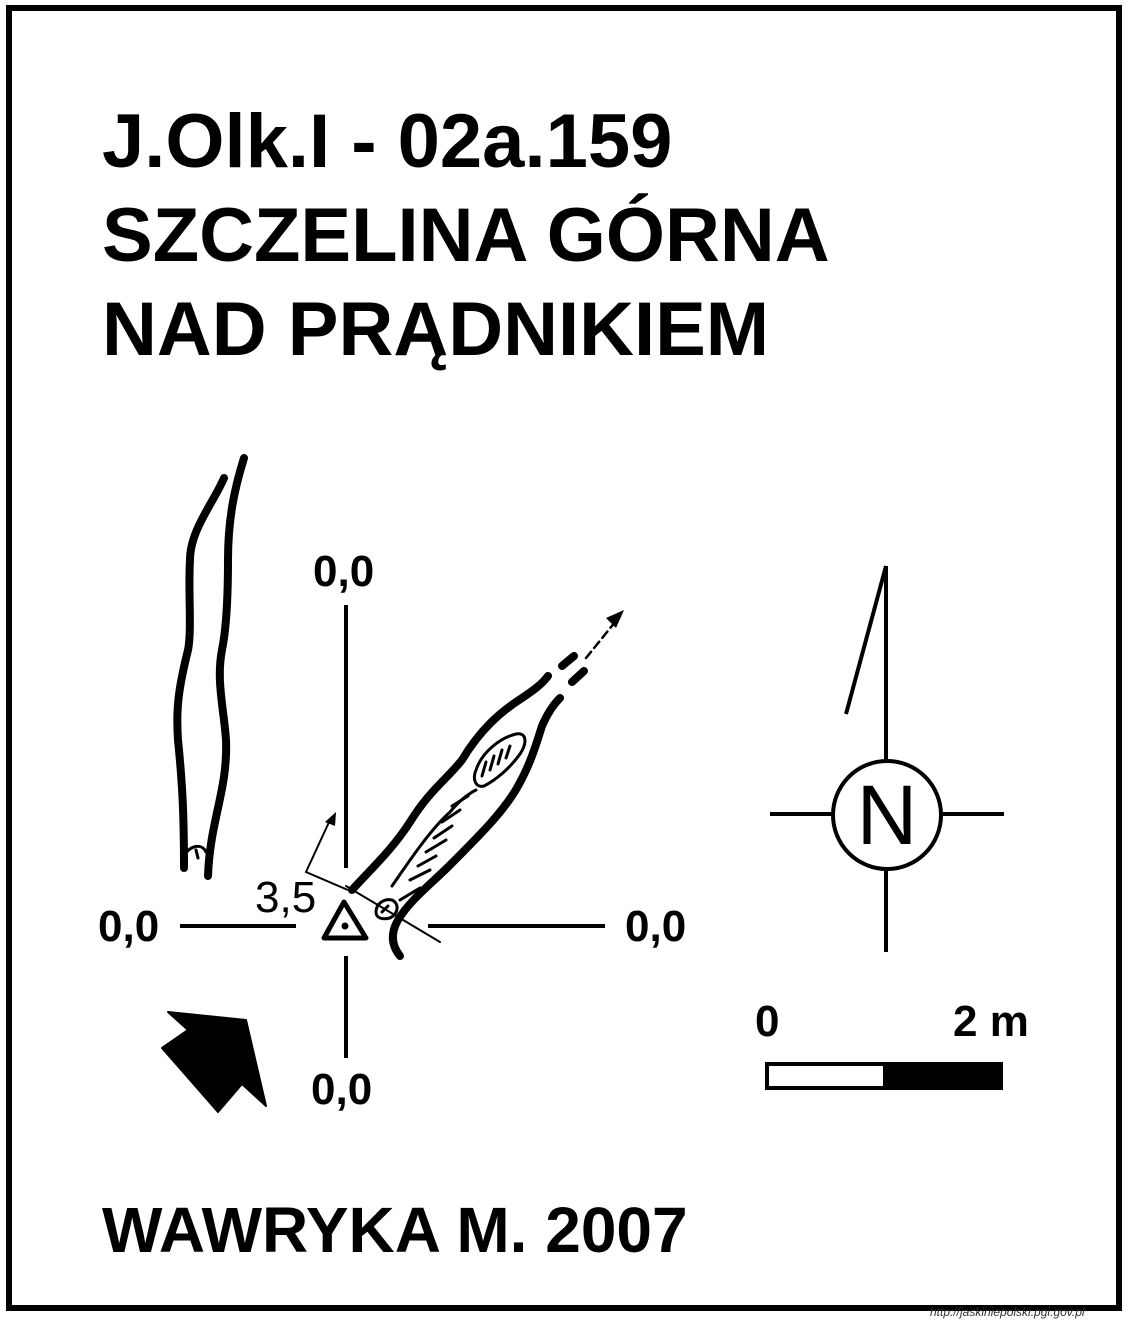  I want to click on cave-name-line2: NAD PRĄDNIKIEM, so click(436, 329).